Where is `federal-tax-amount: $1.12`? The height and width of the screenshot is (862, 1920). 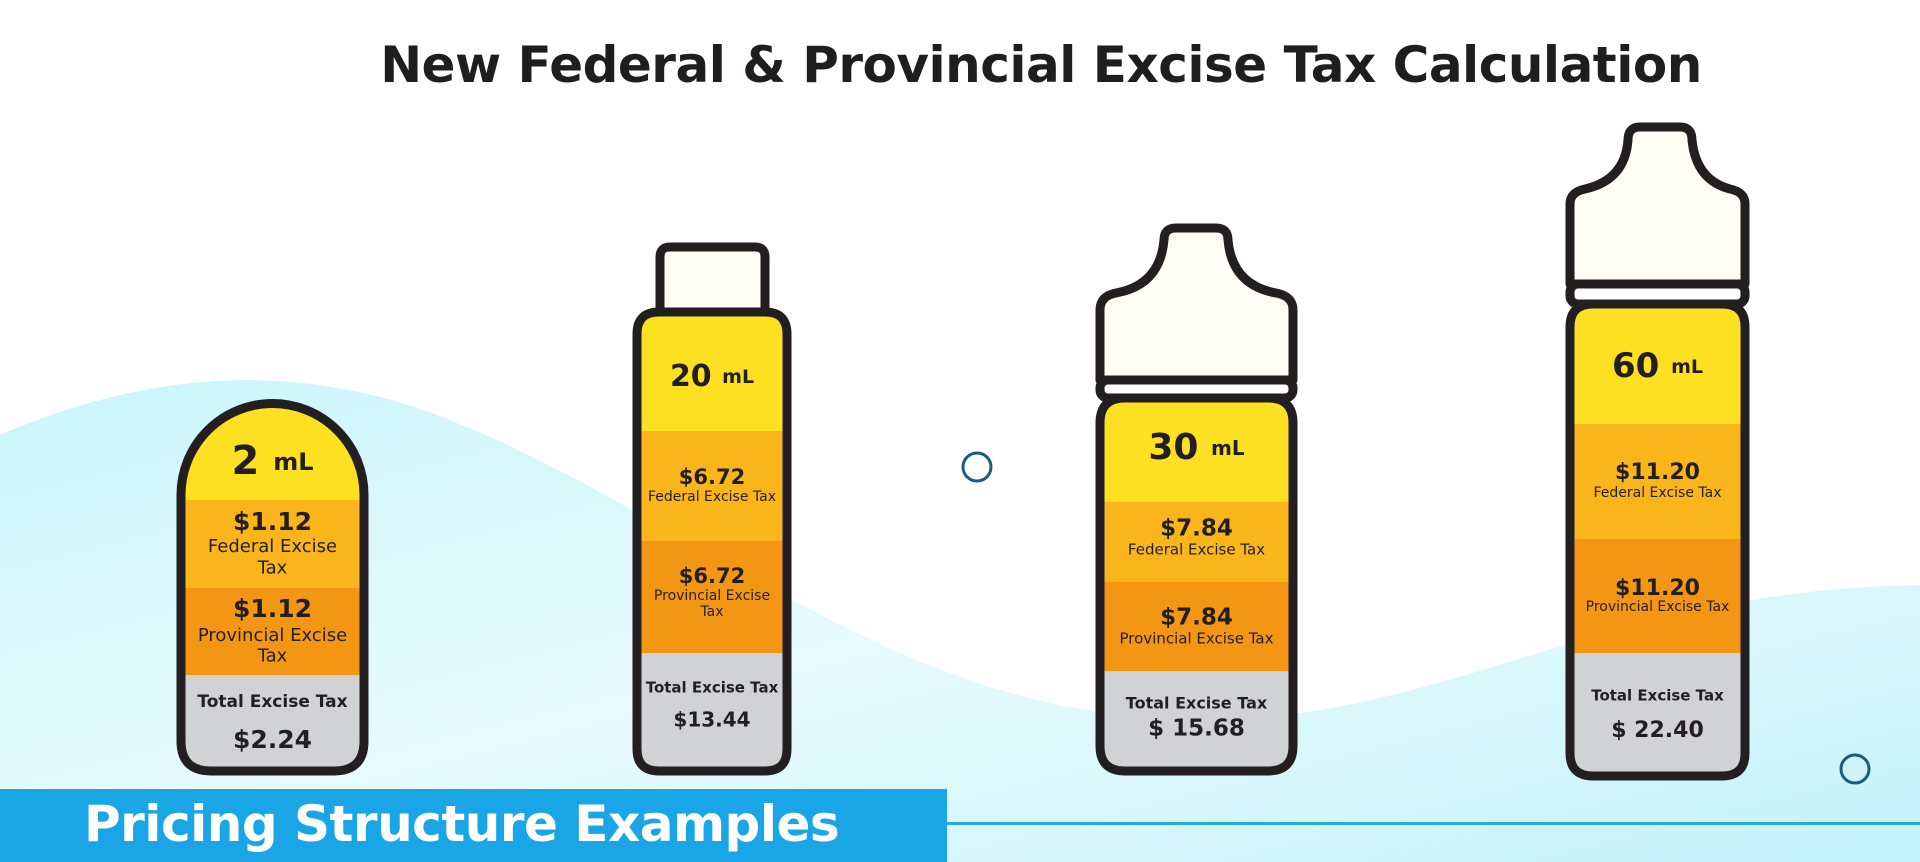
federal-tax-amount: $1.12 is located at coordinates (272, 521).